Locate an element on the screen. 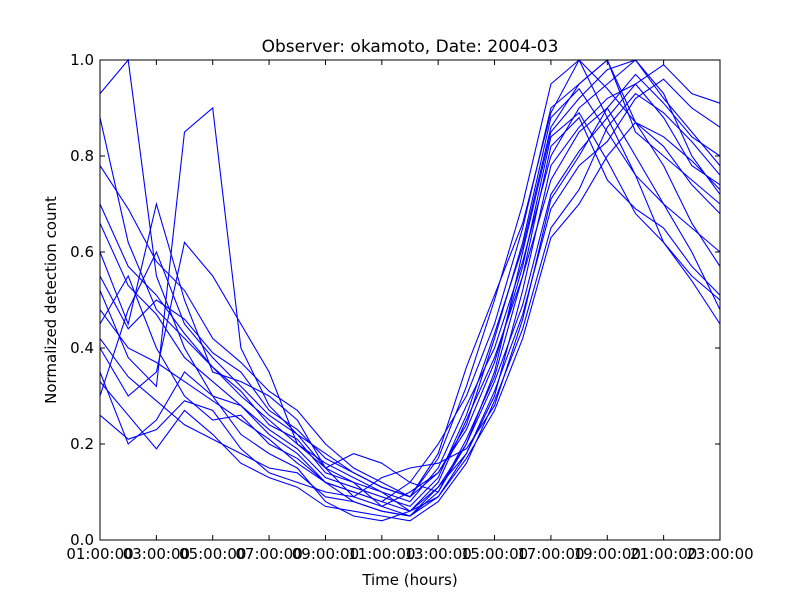 The width and height of the screenshot is (800, 600). x-tick-label-3: 05:00:00 is located at coordinates (212, 554).